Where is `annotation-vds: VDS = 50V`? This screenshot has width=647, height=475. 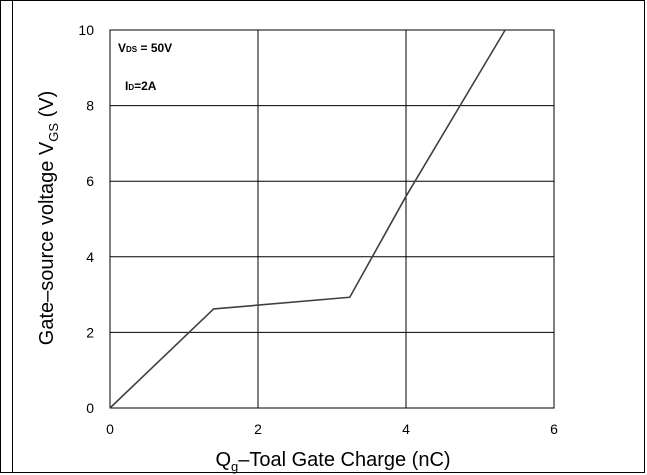 annotation-vds: VDS = 50V is located at coordinates (145, 48).